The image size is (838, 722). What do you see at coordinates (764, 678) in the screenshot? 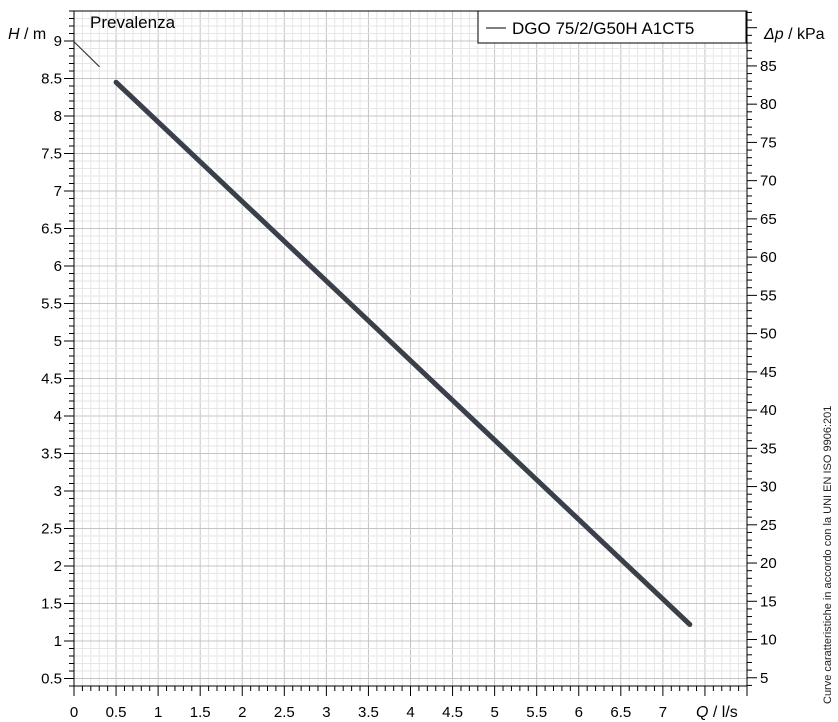
I see `y-right-tick-label: 5` at bounding box center [764, 678].